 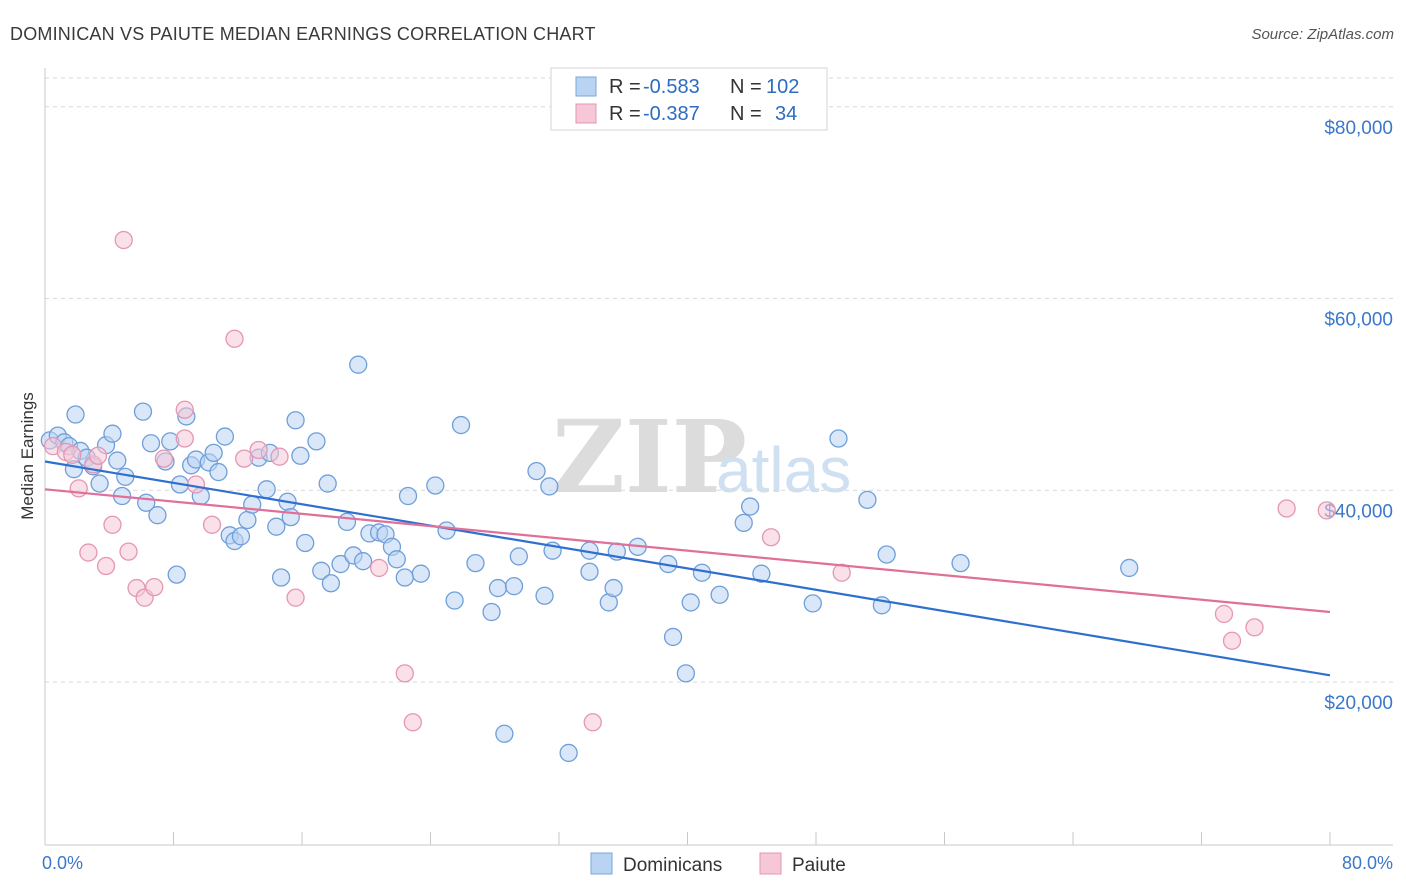 I want to click on y-tick-label: $20,000, so click(x=1358, y=703).